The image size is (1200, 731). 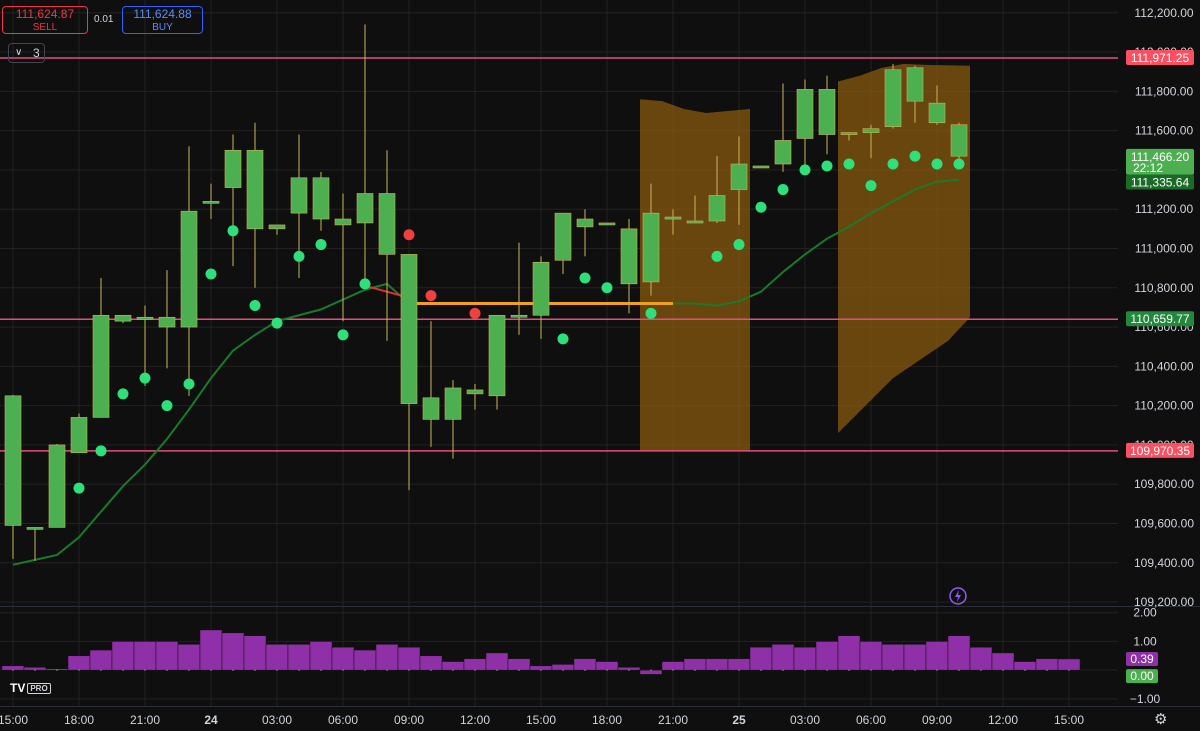 What do you see at coordinates (1161, 719) in the screenshot?
I see `gear-icon: ⚙` at bounding box center [1161, 719].